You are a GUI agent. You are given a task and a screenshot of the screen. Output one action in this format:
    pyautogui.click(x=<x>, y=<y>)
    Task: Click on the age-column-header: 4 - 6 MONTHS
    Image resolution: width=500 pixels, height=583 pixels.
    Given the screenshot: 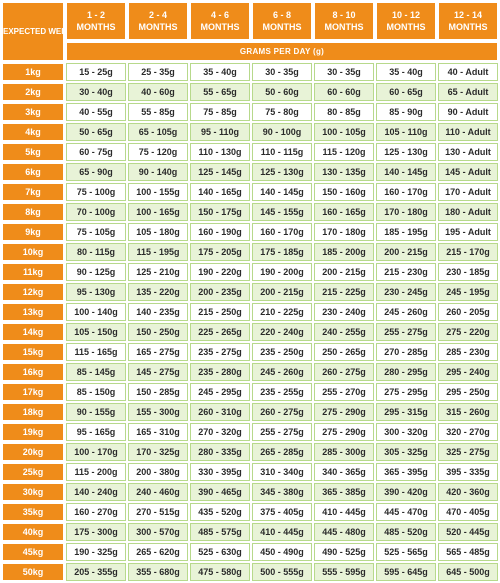 What is the action you would take?
    pyautogui.click(x=220, y=21)
    